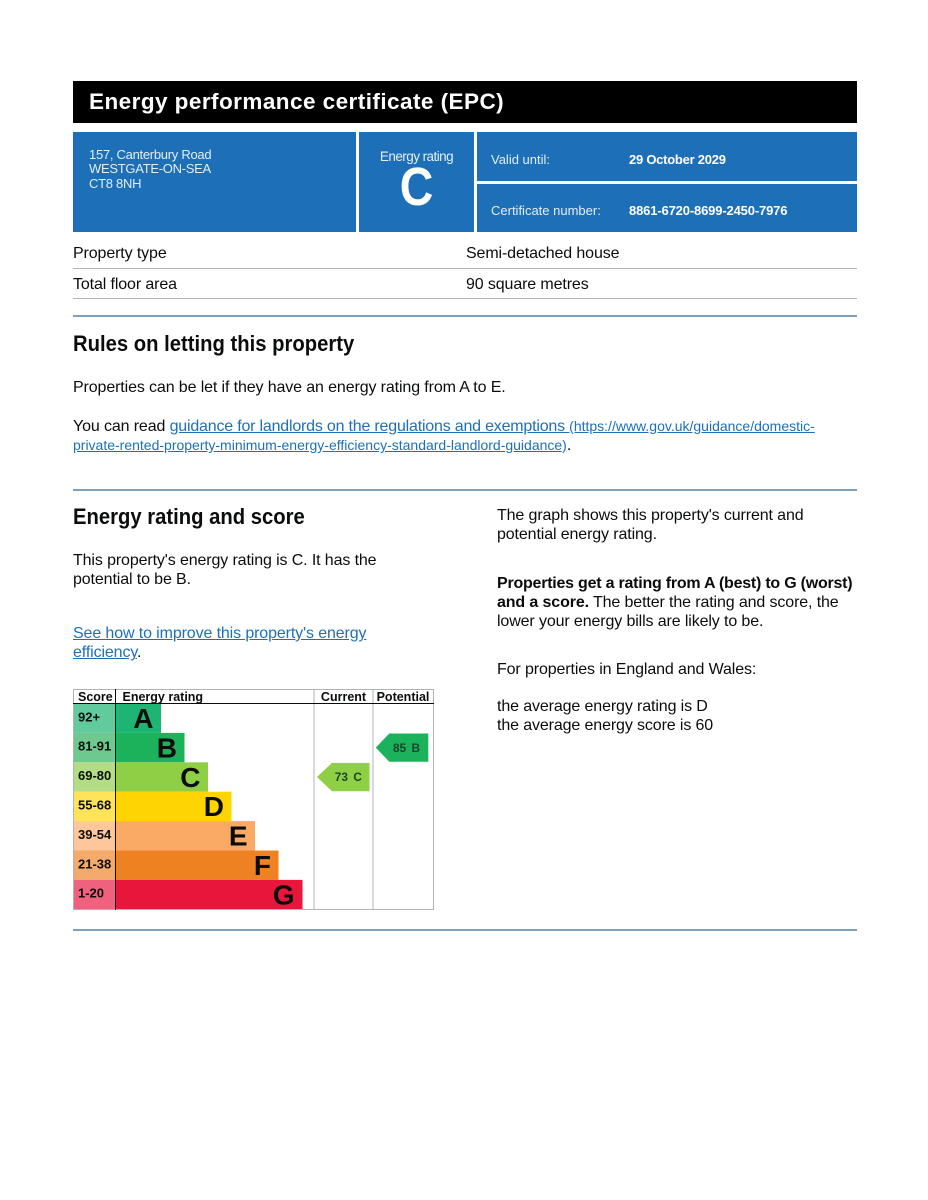 This screenshot has width=928, height=1200. Describe the element at coordinates (95, 834) in the screenshot. I see `svg-text: 39-54` at that location.